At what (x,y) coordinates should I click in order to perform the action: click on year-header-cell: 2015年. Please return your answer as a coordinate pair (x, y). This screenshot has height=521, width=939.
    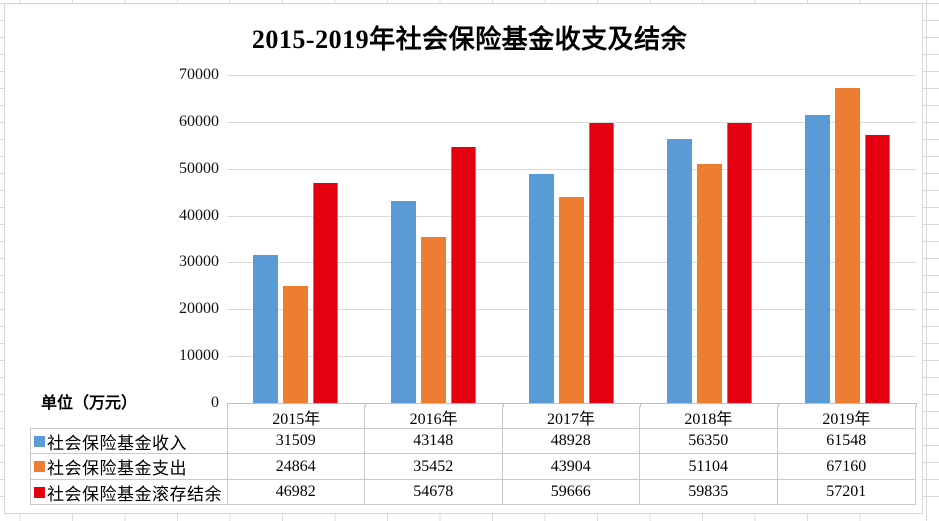
    Looking at the image, I should click on (297, 417).